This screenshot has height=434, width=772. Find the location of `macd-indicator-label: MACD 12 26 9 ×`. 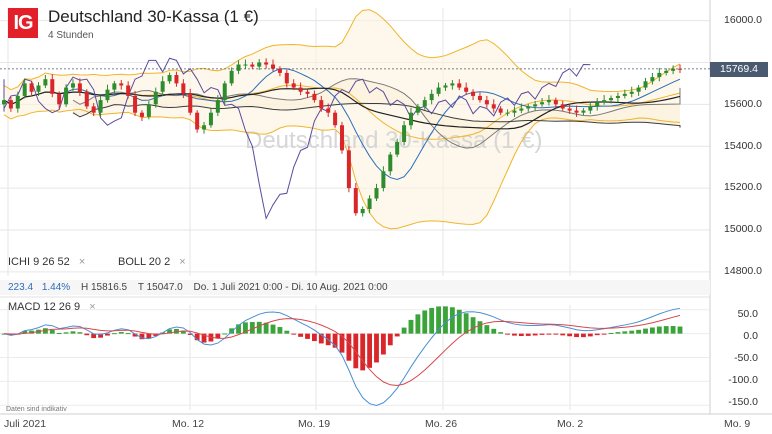

macd-indicator-label: MACD 12 26 9 × is located at coordinates (52, 307).